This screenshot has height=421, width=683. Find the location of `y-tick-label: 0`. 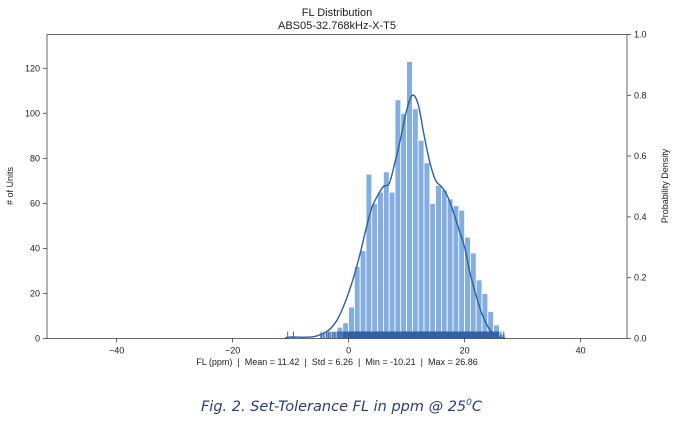

y-tick-label: 0 is located at coordinates (37, 339).